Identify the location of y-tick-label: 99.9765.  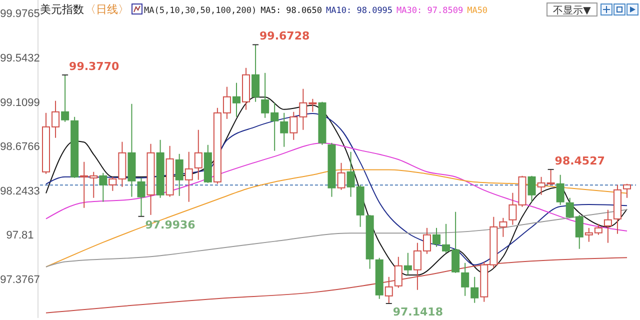
(20, 14).